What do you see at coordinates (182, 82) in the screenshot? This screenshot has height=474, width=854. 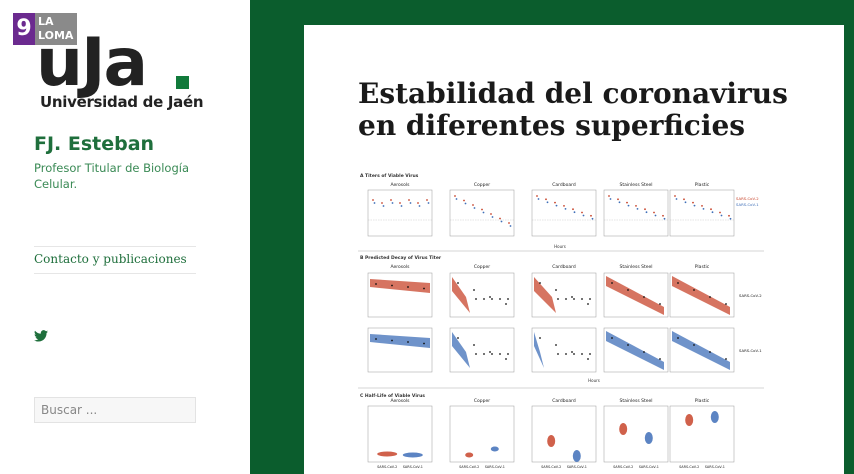 I see `logo-dot` at bounding box center [182, 82].